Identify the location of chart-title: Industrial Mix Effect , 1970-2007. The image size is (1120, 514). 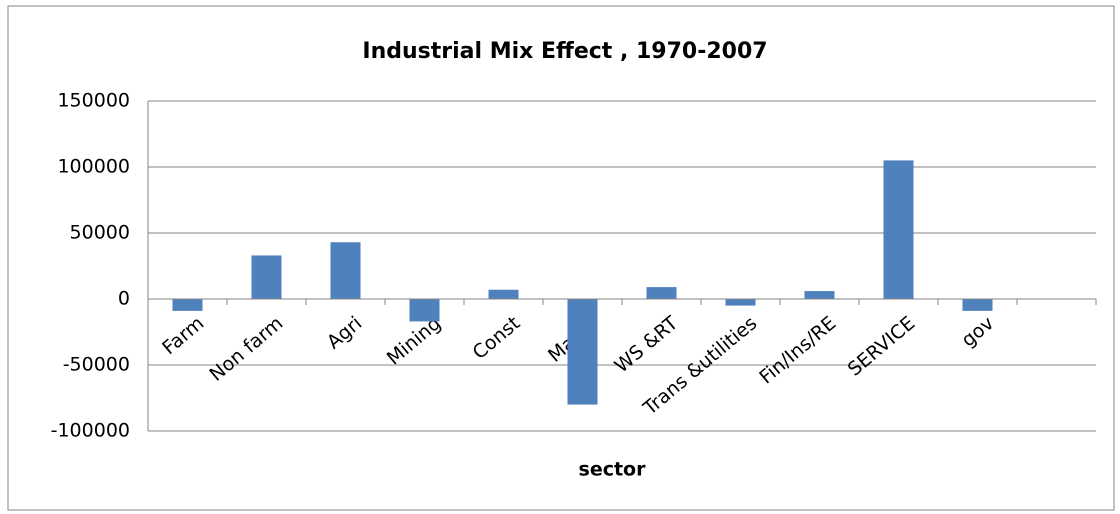
(564, 51).